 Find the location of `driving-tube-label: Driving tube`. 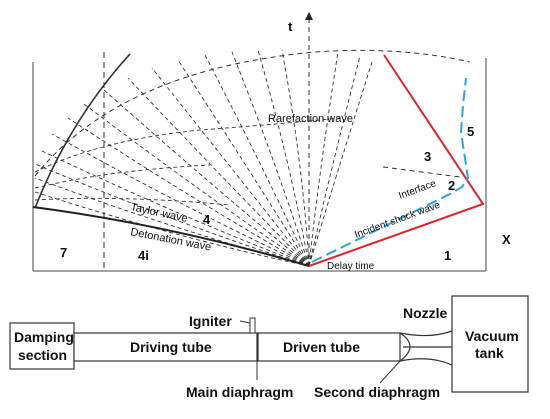

driving-tube-label: Driving tube is located at coordinates (171, 347).